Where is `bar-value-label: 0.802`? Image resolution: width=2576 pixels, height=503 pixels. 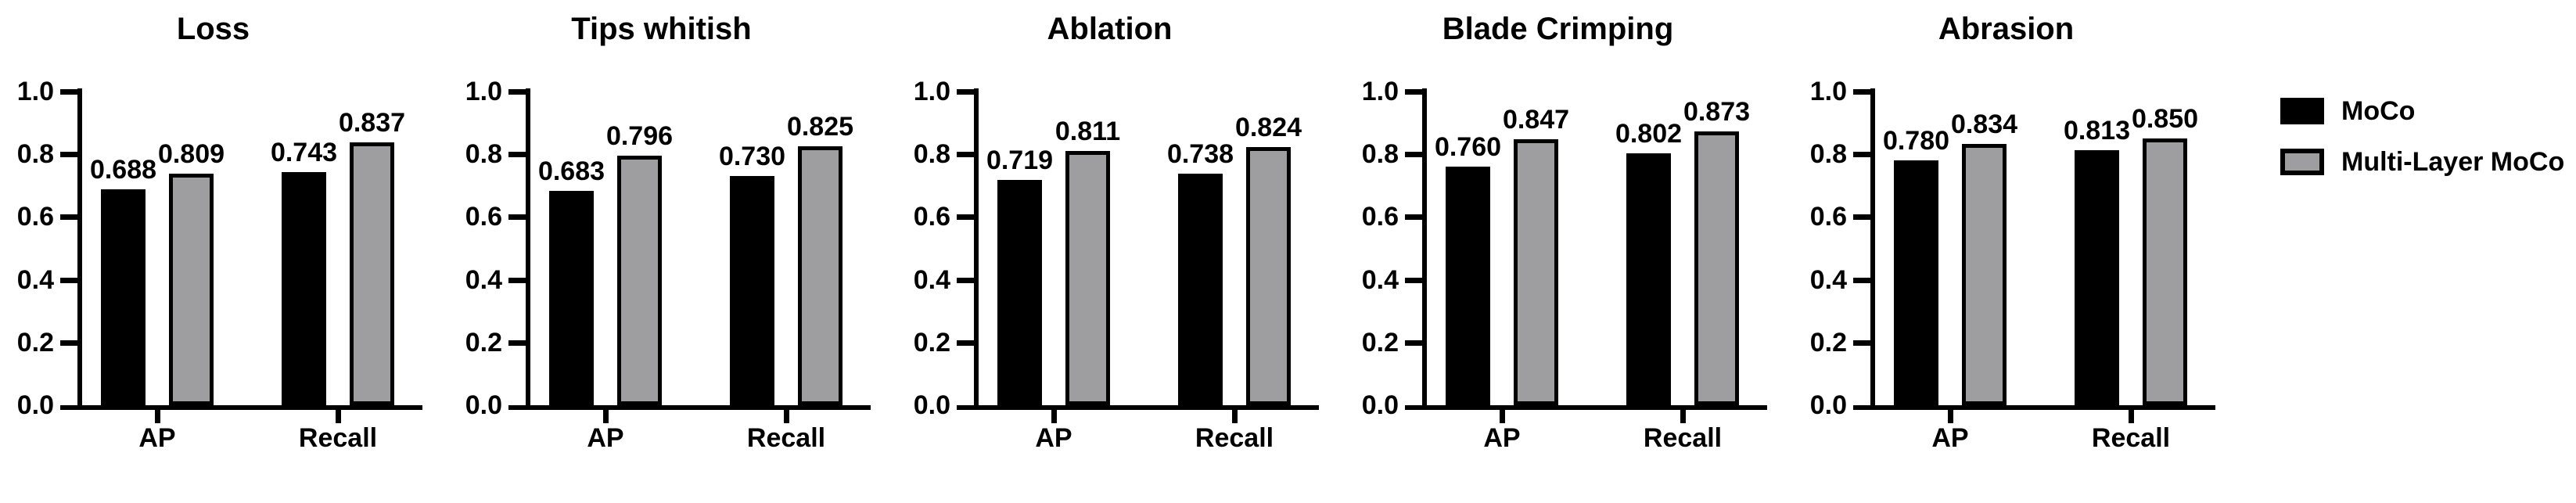 bar-value-label: 0.802 is located at coordinates (1649, 134).